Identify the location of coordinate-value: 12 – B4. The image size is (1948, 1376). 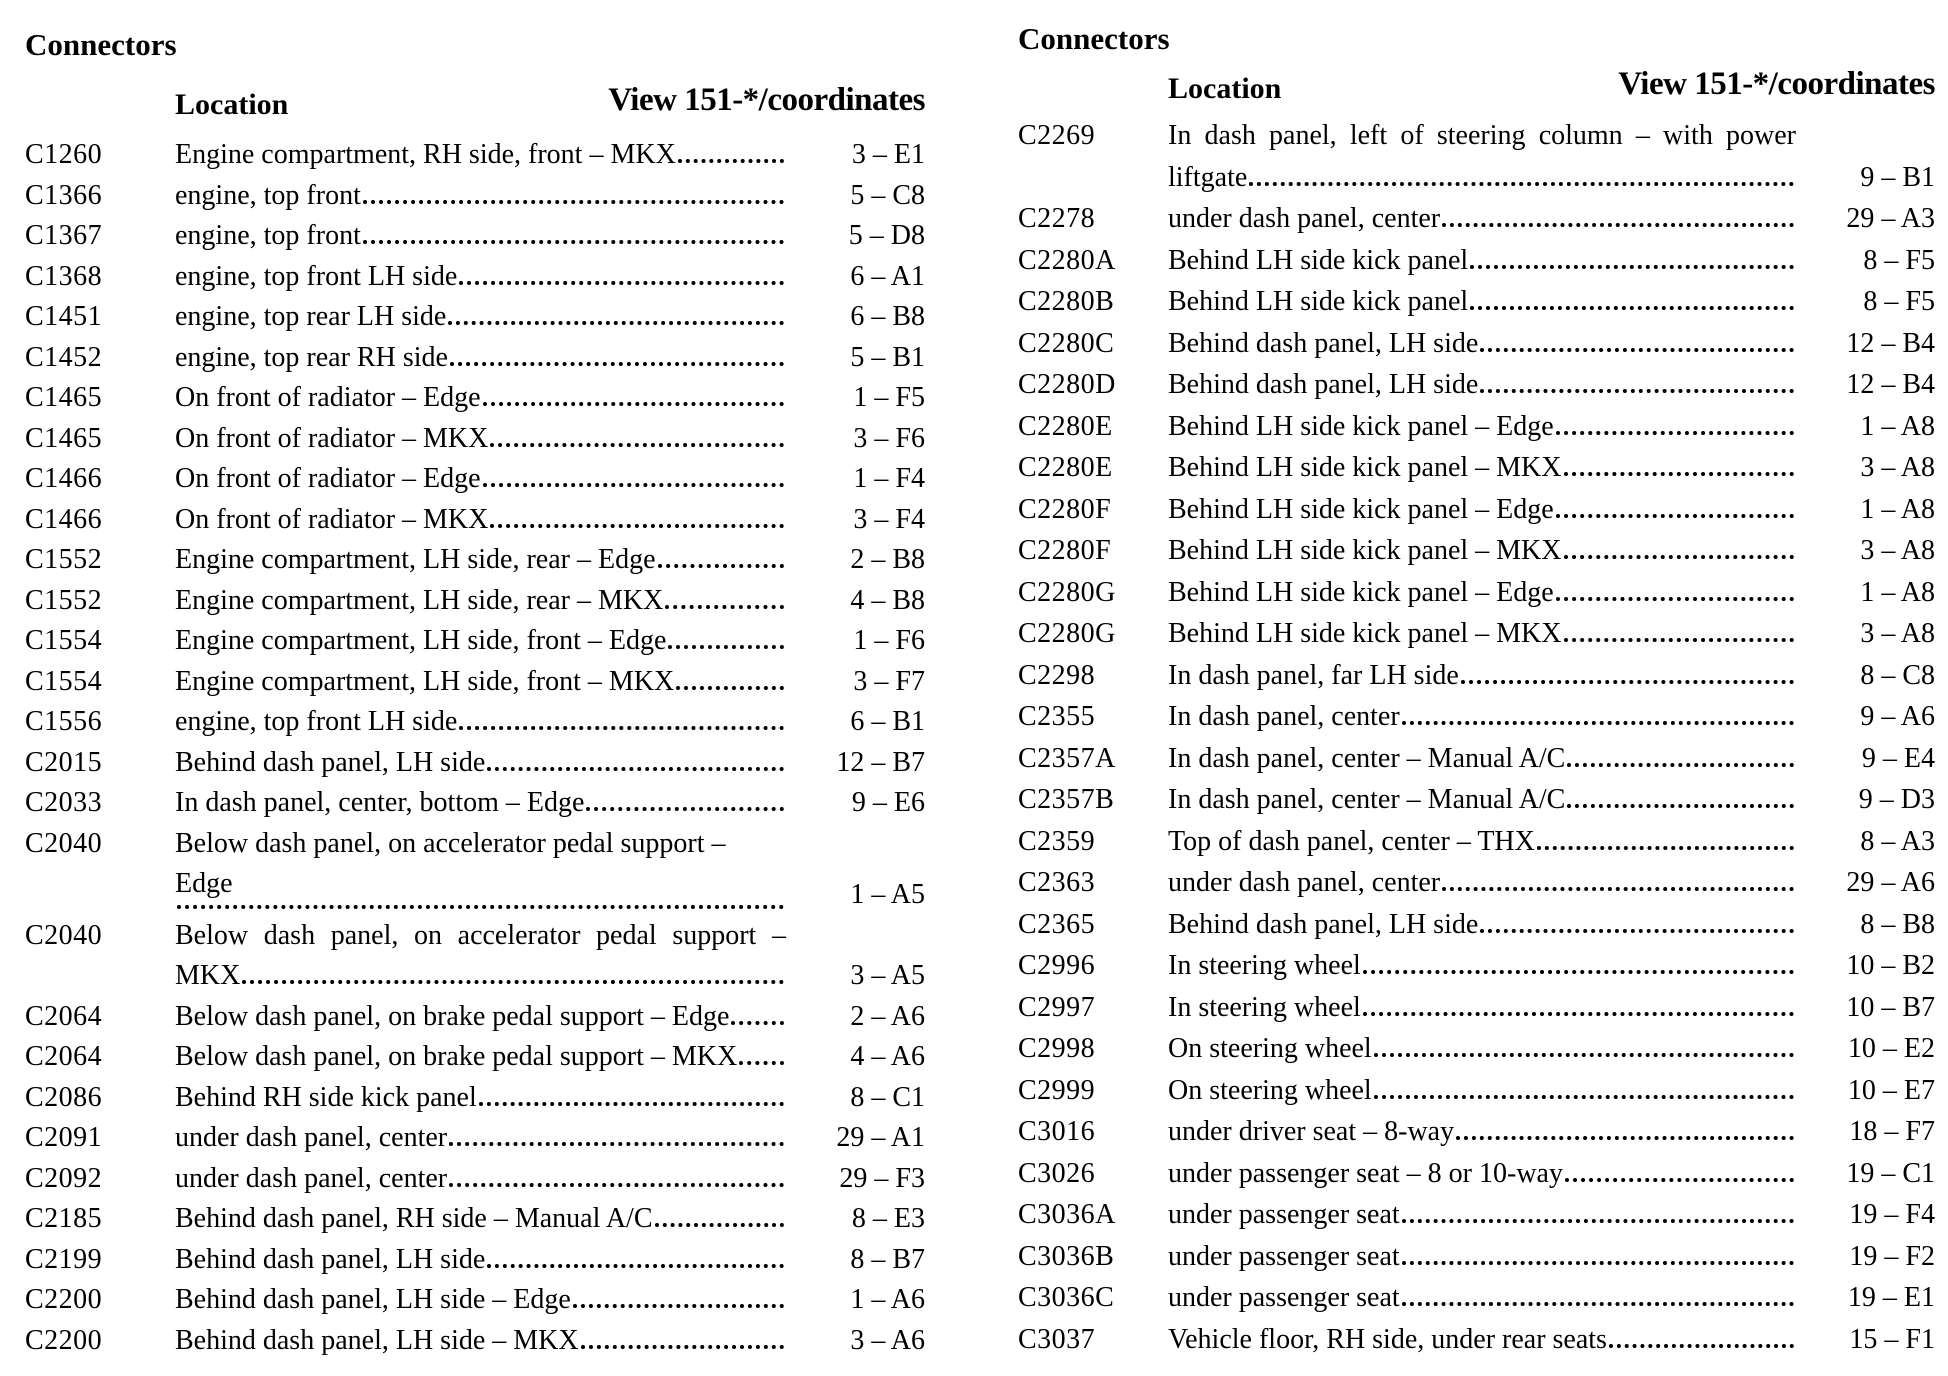
(1890, 384).